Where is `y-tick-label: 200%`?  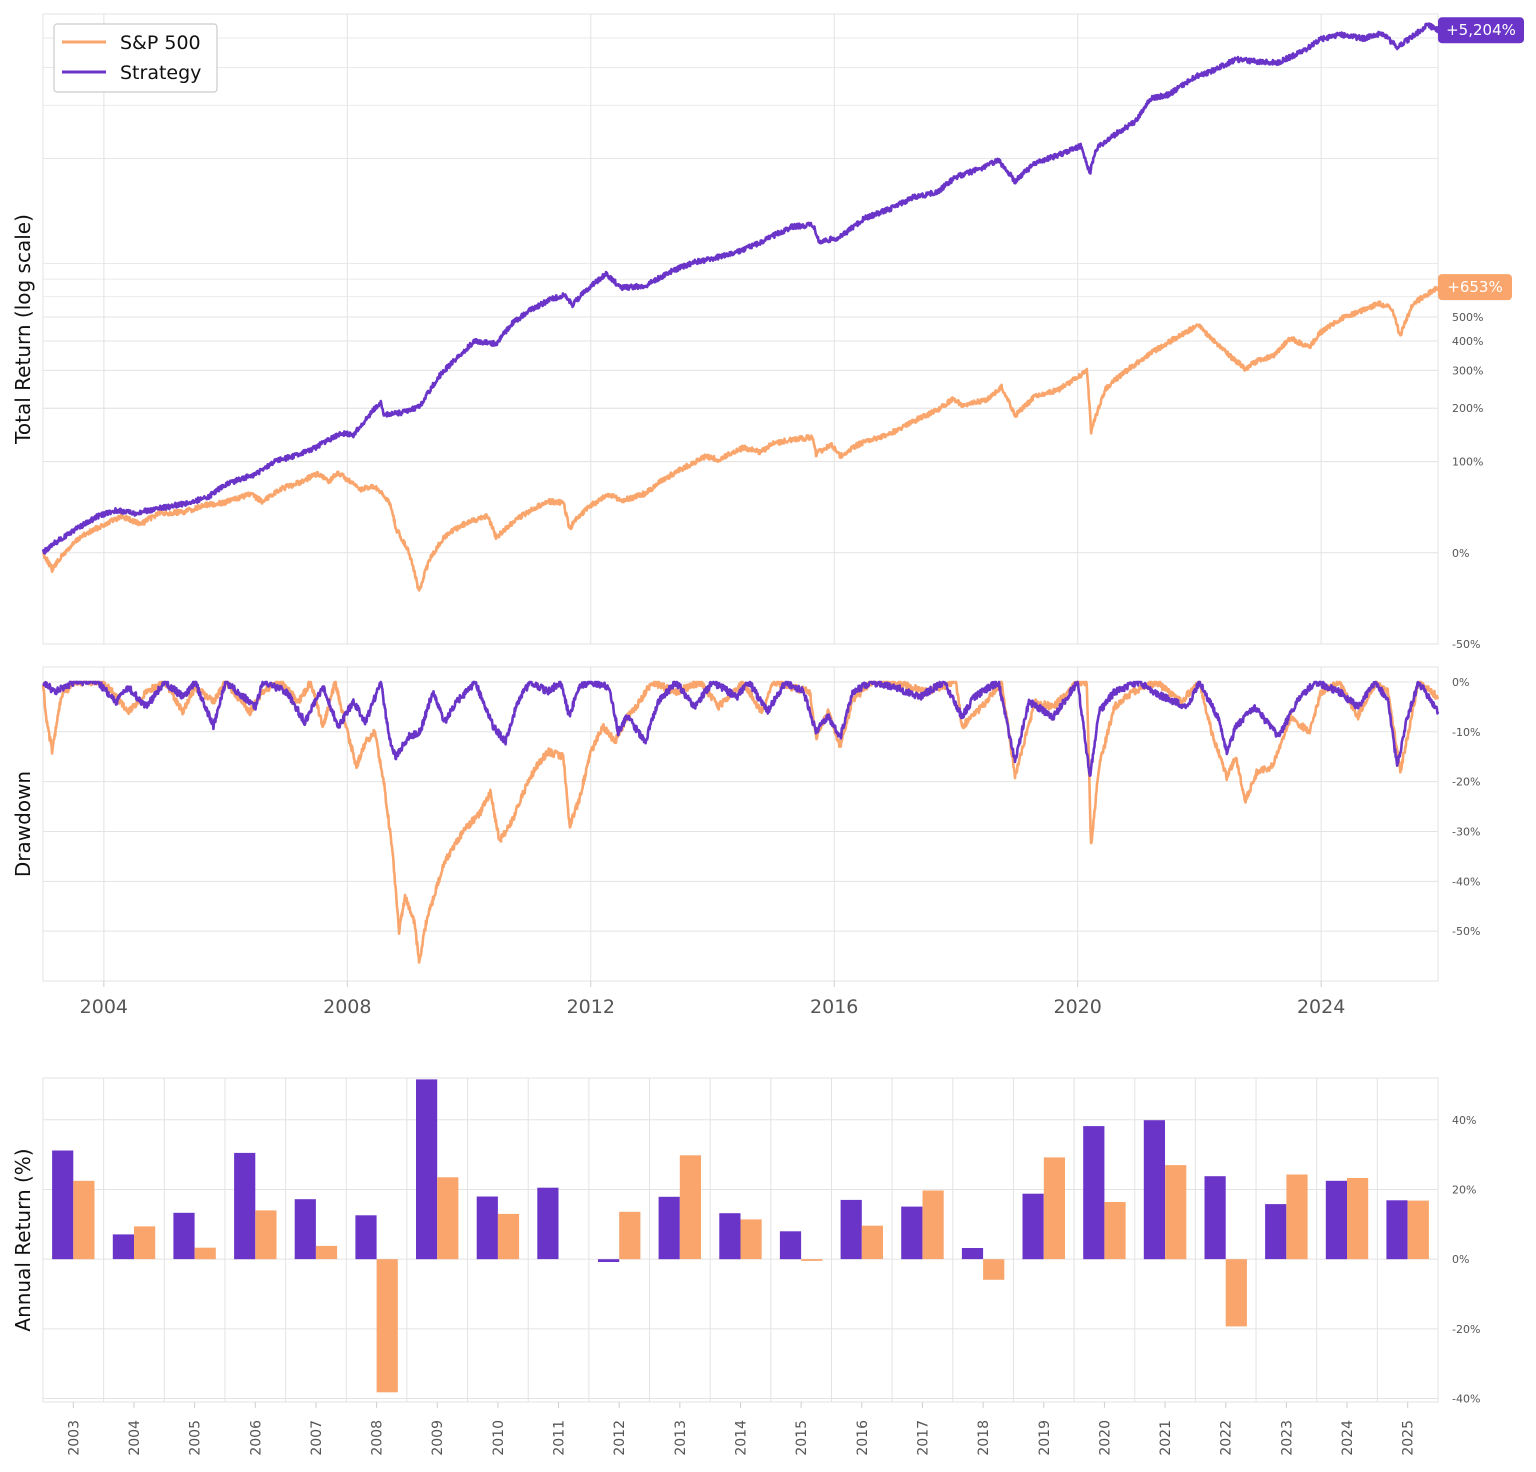 y-tick-label: 200% is located at coordinates (1467, 408).